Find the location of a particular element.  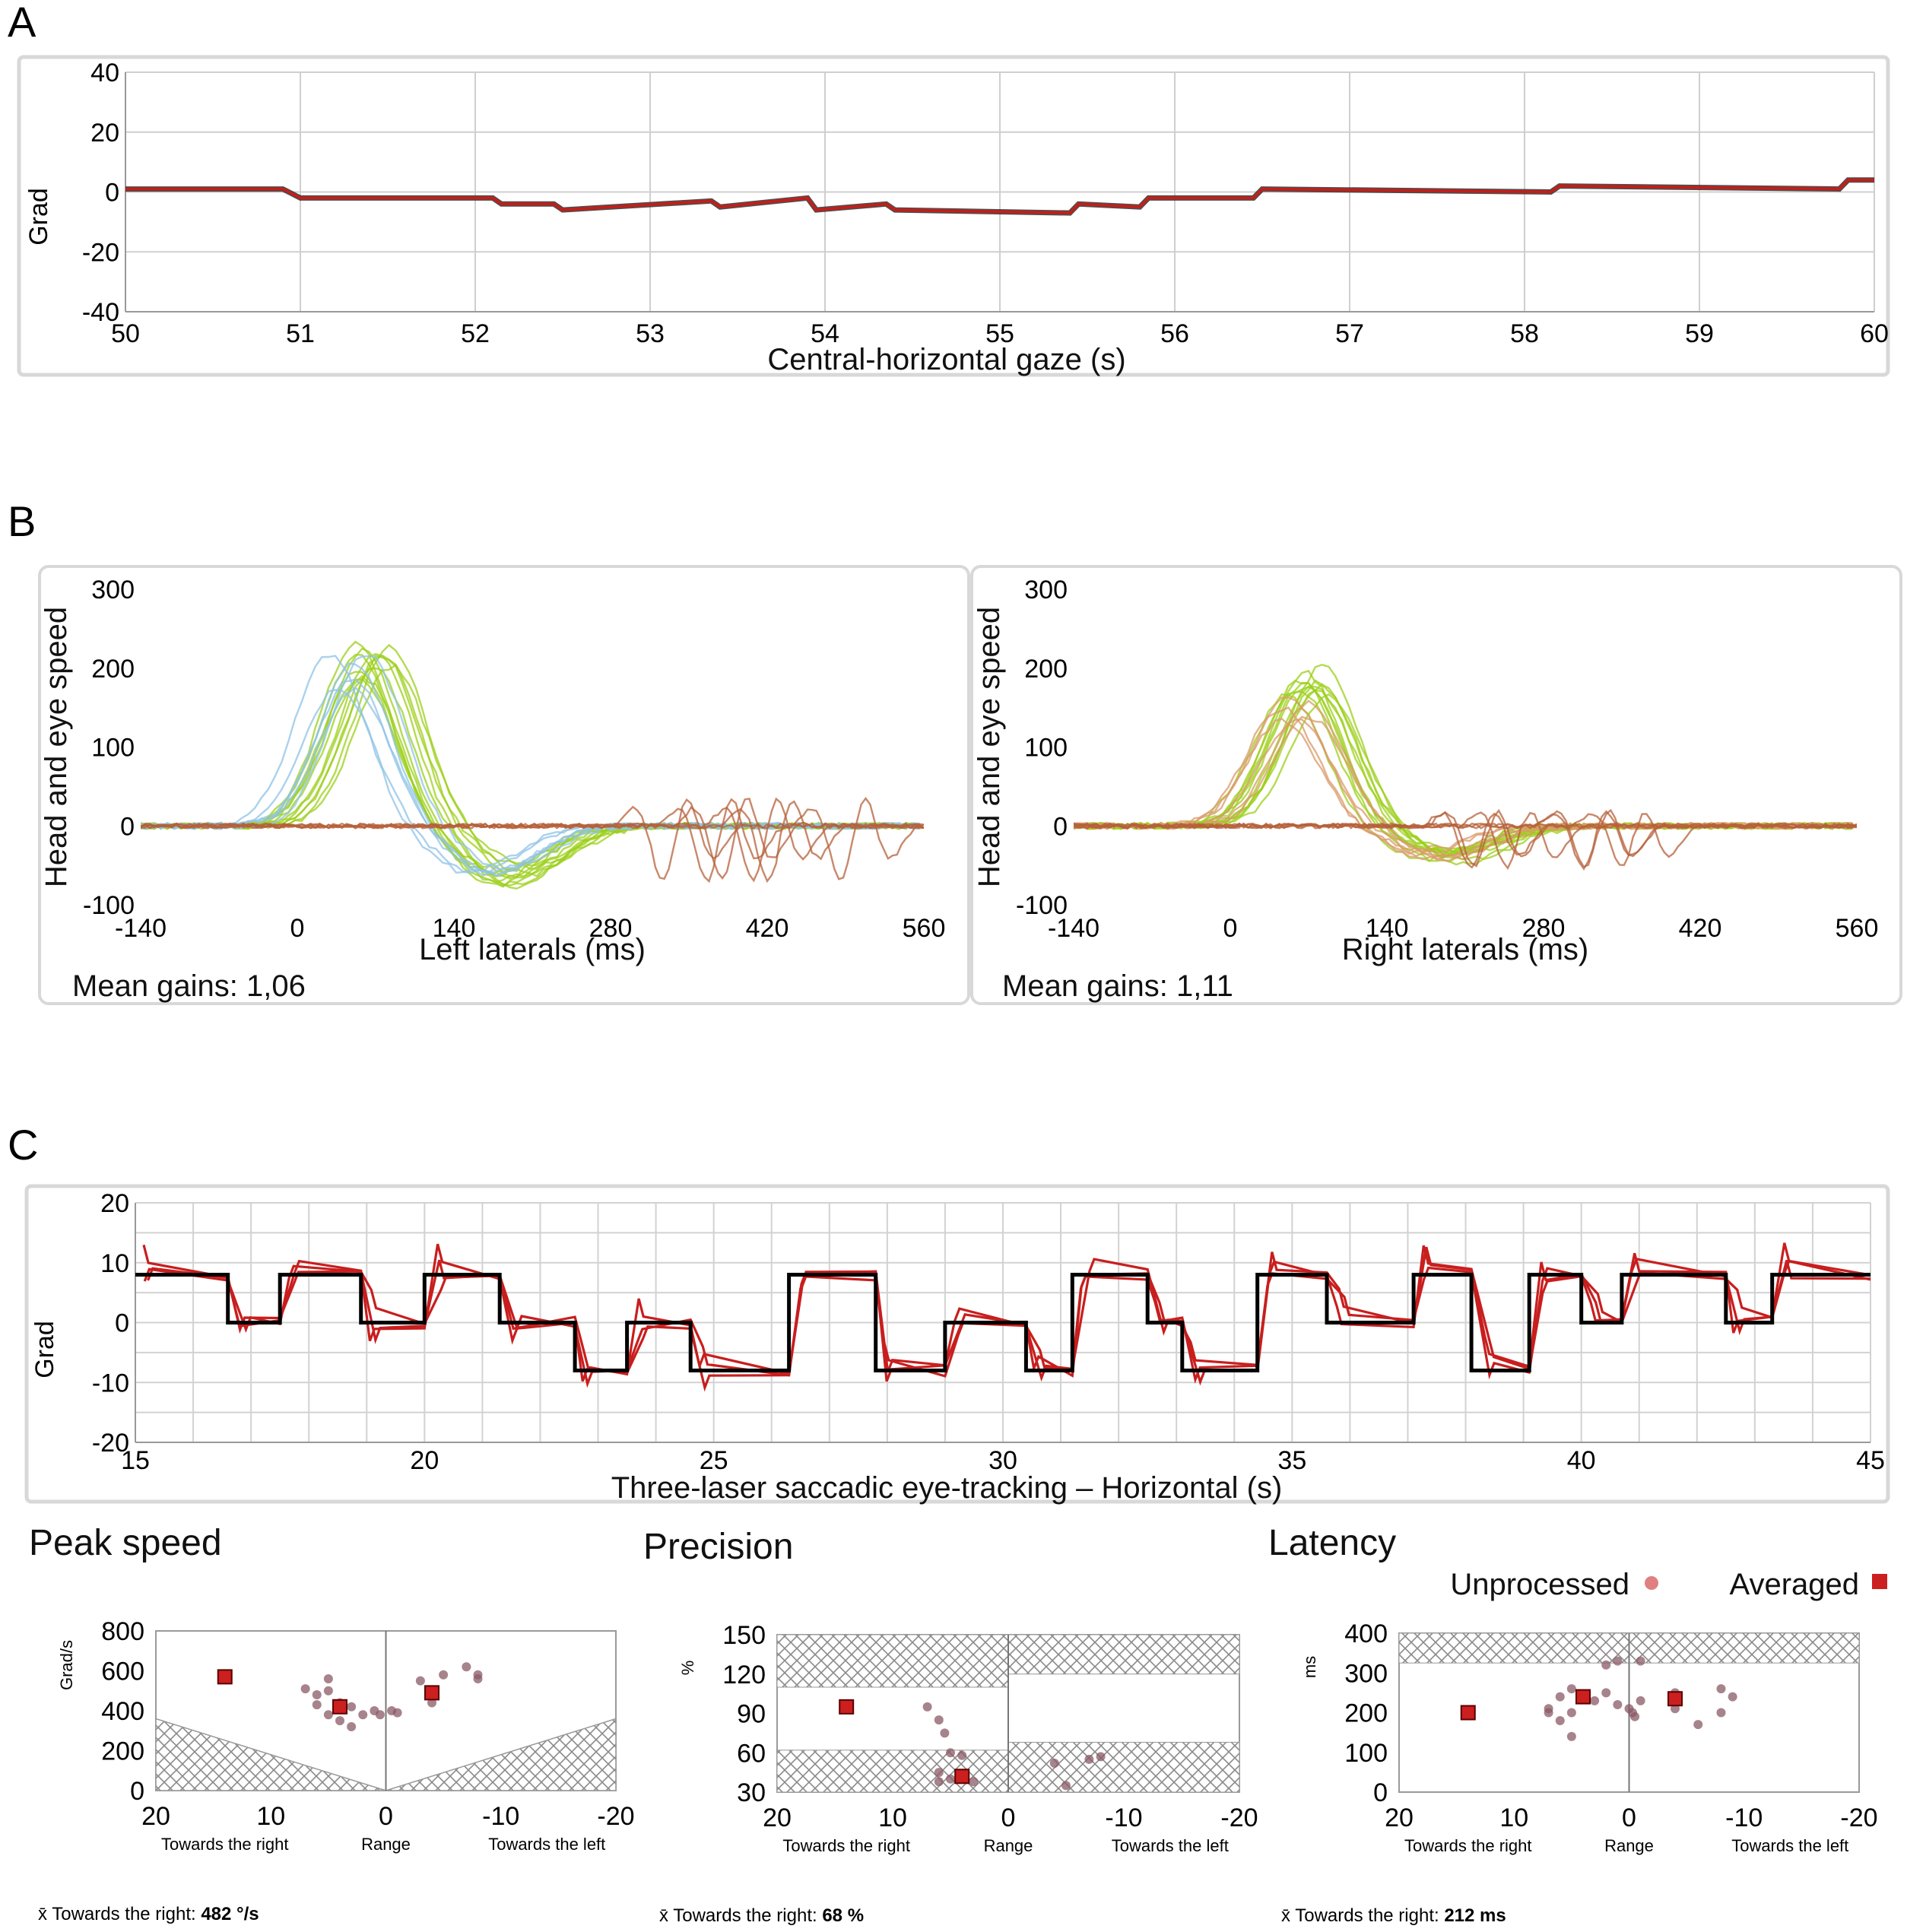

y-axis-label: Grad is located at coordinates (38, 217).